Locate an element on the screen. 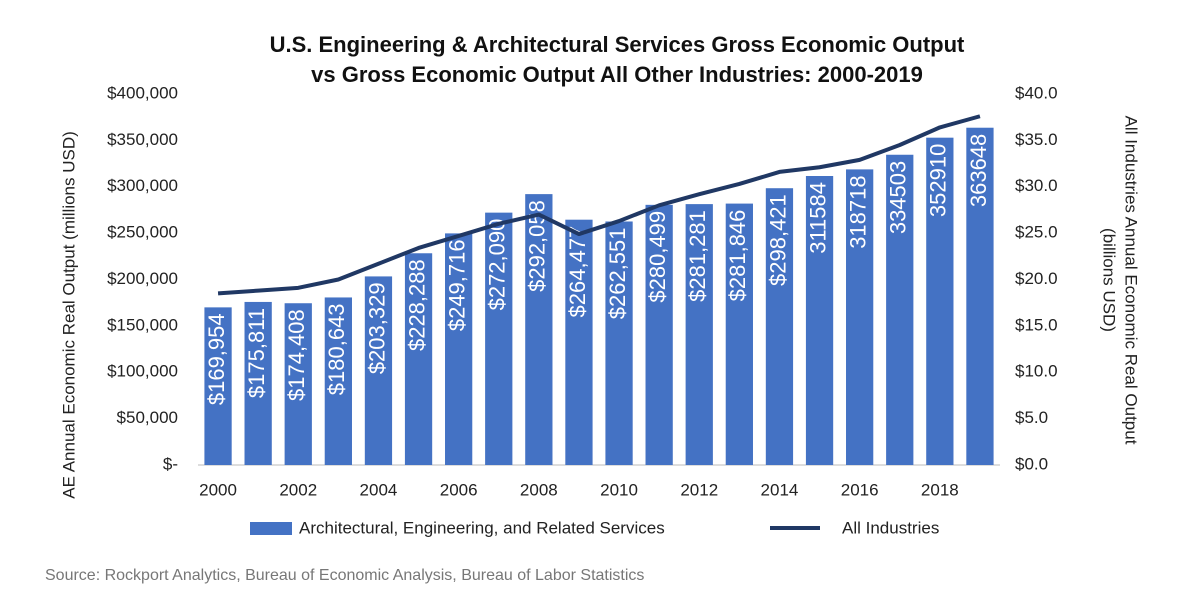 The image size is (1200, 602). value-label: 363648 is located at coordinates (978, 170).